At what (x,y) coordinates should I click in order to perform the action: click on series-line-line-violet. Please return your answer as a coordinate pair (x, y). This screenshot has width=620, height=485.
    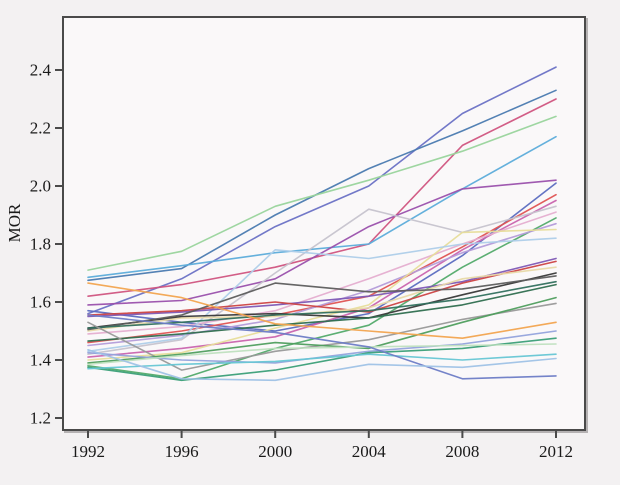
    Looking at the image, I should click on (322, 287).